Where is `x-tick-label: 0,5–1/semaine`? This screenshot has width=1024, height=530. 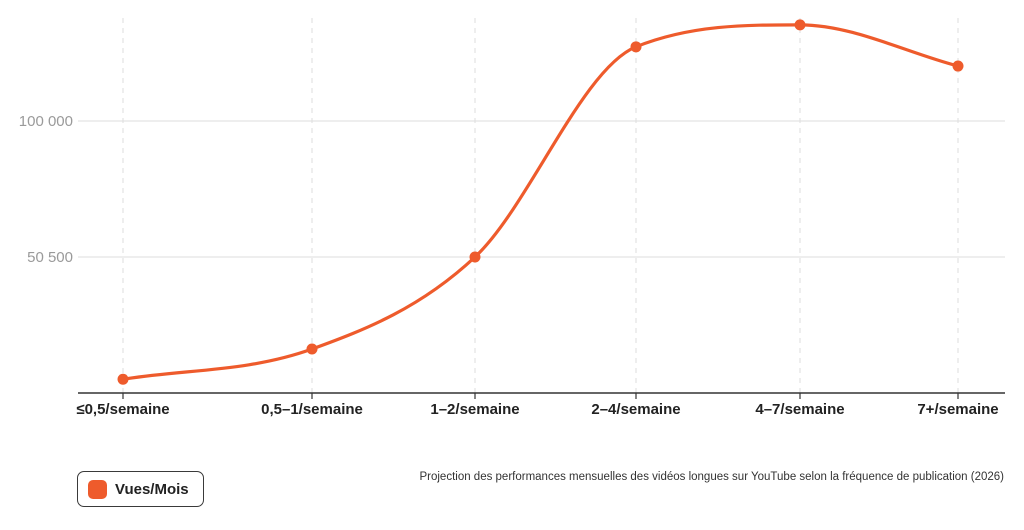 x-tick-label: 0,5–1/semaine is located at coordinates (312, 409).